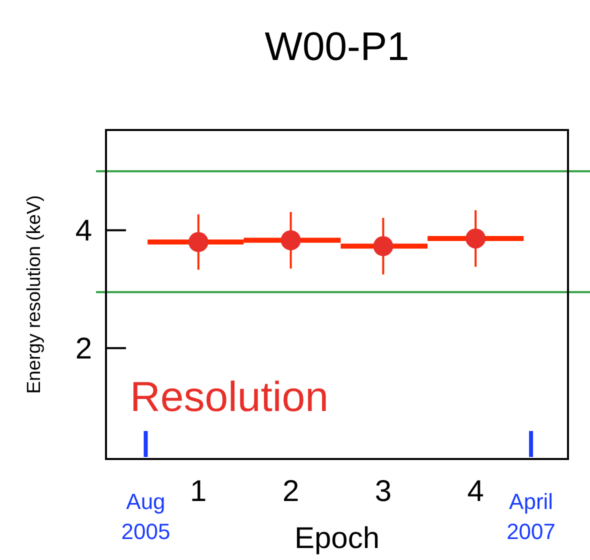 The image size is (590, 560). I want to click on ref-line-label: Aug 2005, so click(145, 516).